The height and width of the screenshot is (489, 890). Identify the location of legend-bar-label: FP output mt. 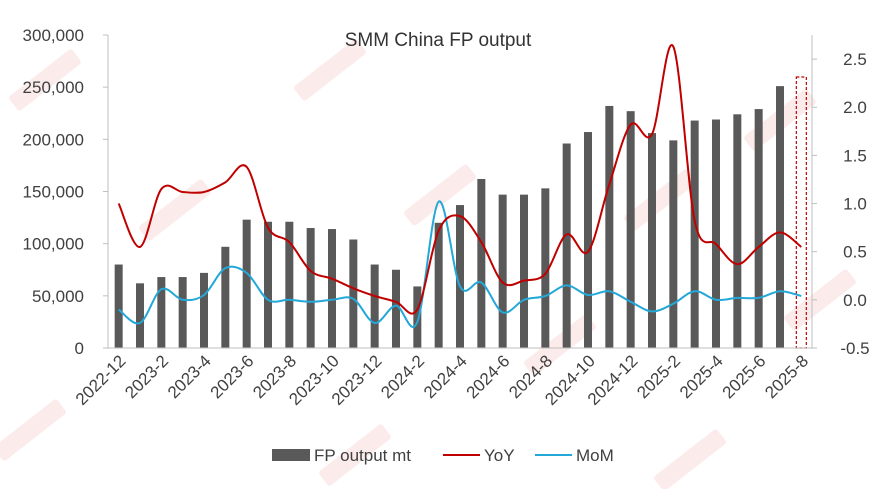
(362, 455).